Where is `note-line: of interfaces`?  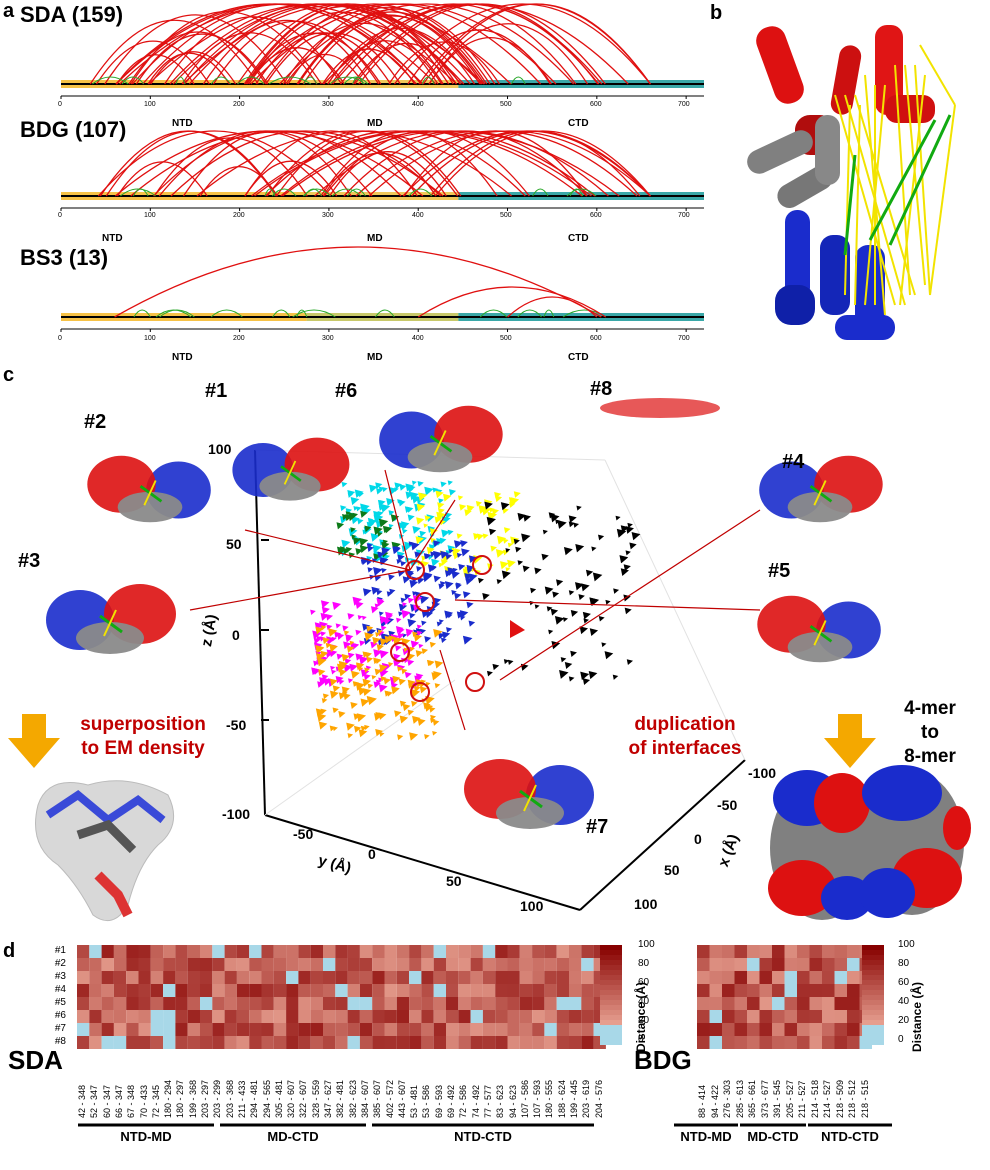 note-line: of interfaces is located at coordinates (685, 748).